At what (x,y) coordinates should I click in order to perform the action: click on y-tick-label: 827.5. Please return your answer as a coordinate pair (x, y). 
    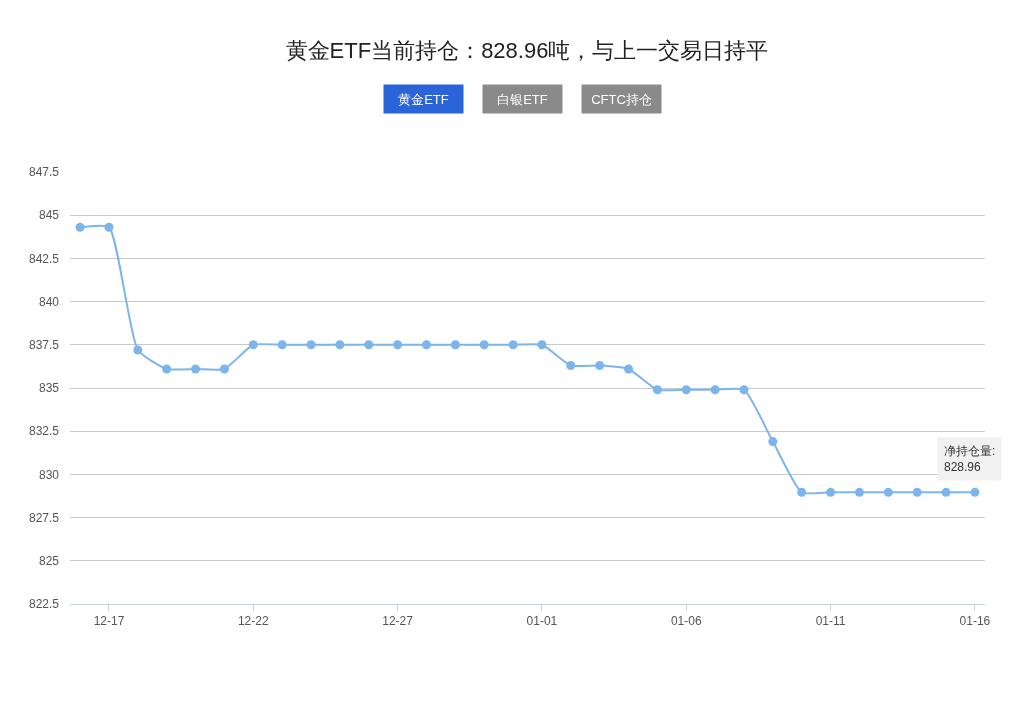
    Looking at the image, I should click on (44, 517).